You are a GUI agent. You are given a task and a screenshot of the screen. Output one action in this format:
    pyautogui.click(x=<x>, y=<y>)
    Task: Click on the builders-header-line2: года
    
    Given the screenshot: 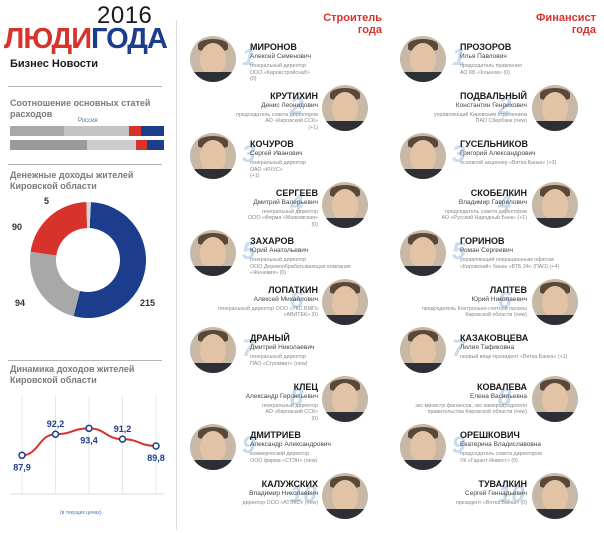 What is the action you would take?
    pyautogui.click(x=369, y=30)
    